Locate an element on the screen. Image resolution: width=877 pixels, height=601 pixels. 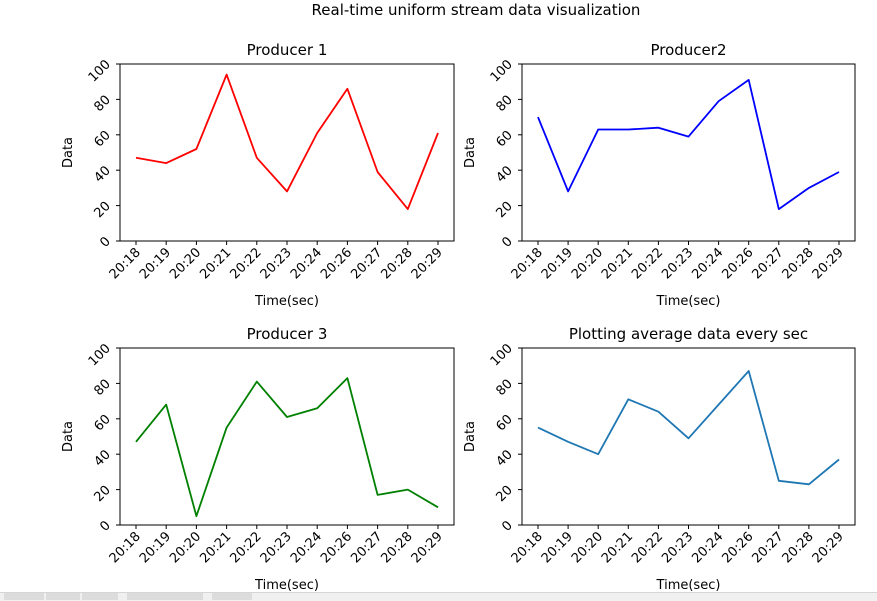
chart-title: Producer 1 is located at coordinates (287, 50).